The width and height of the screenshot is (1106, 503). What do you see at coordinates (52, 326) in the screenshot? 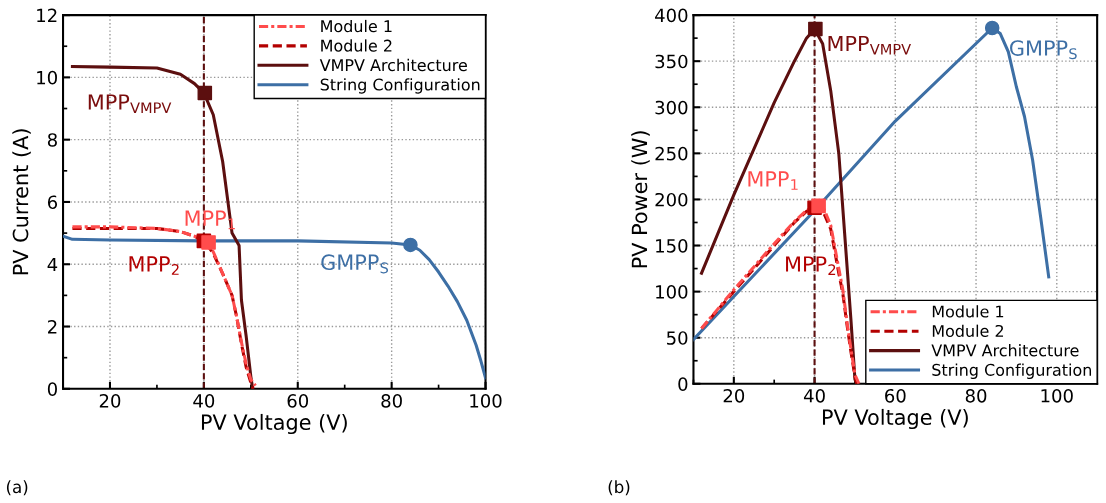
I see `y-tick-label: 2` at bounding box center [52, 326].